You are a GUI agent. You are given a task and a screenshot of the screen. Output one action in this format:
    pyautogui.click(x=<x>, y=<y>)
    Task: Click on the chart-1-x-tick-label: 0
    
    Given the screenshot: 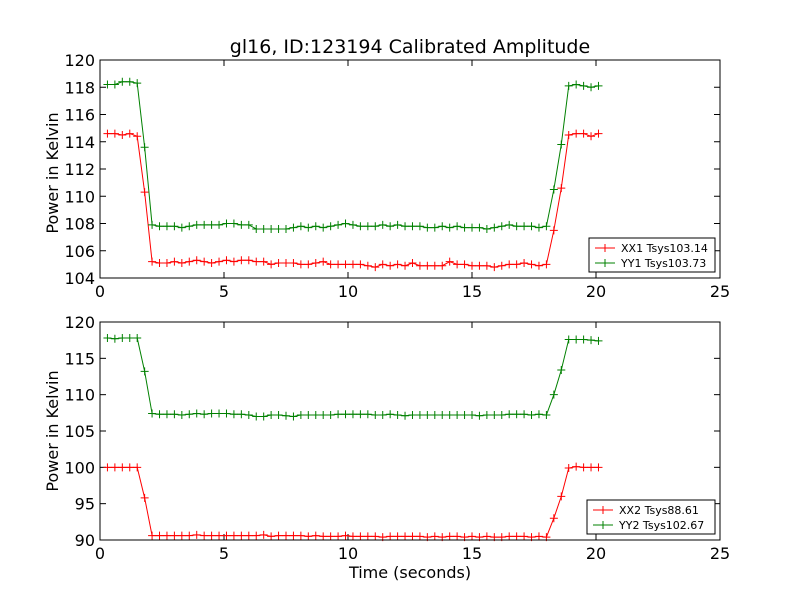 What is the action you would take?
    pyautogui.click(x=100, y=291)
    